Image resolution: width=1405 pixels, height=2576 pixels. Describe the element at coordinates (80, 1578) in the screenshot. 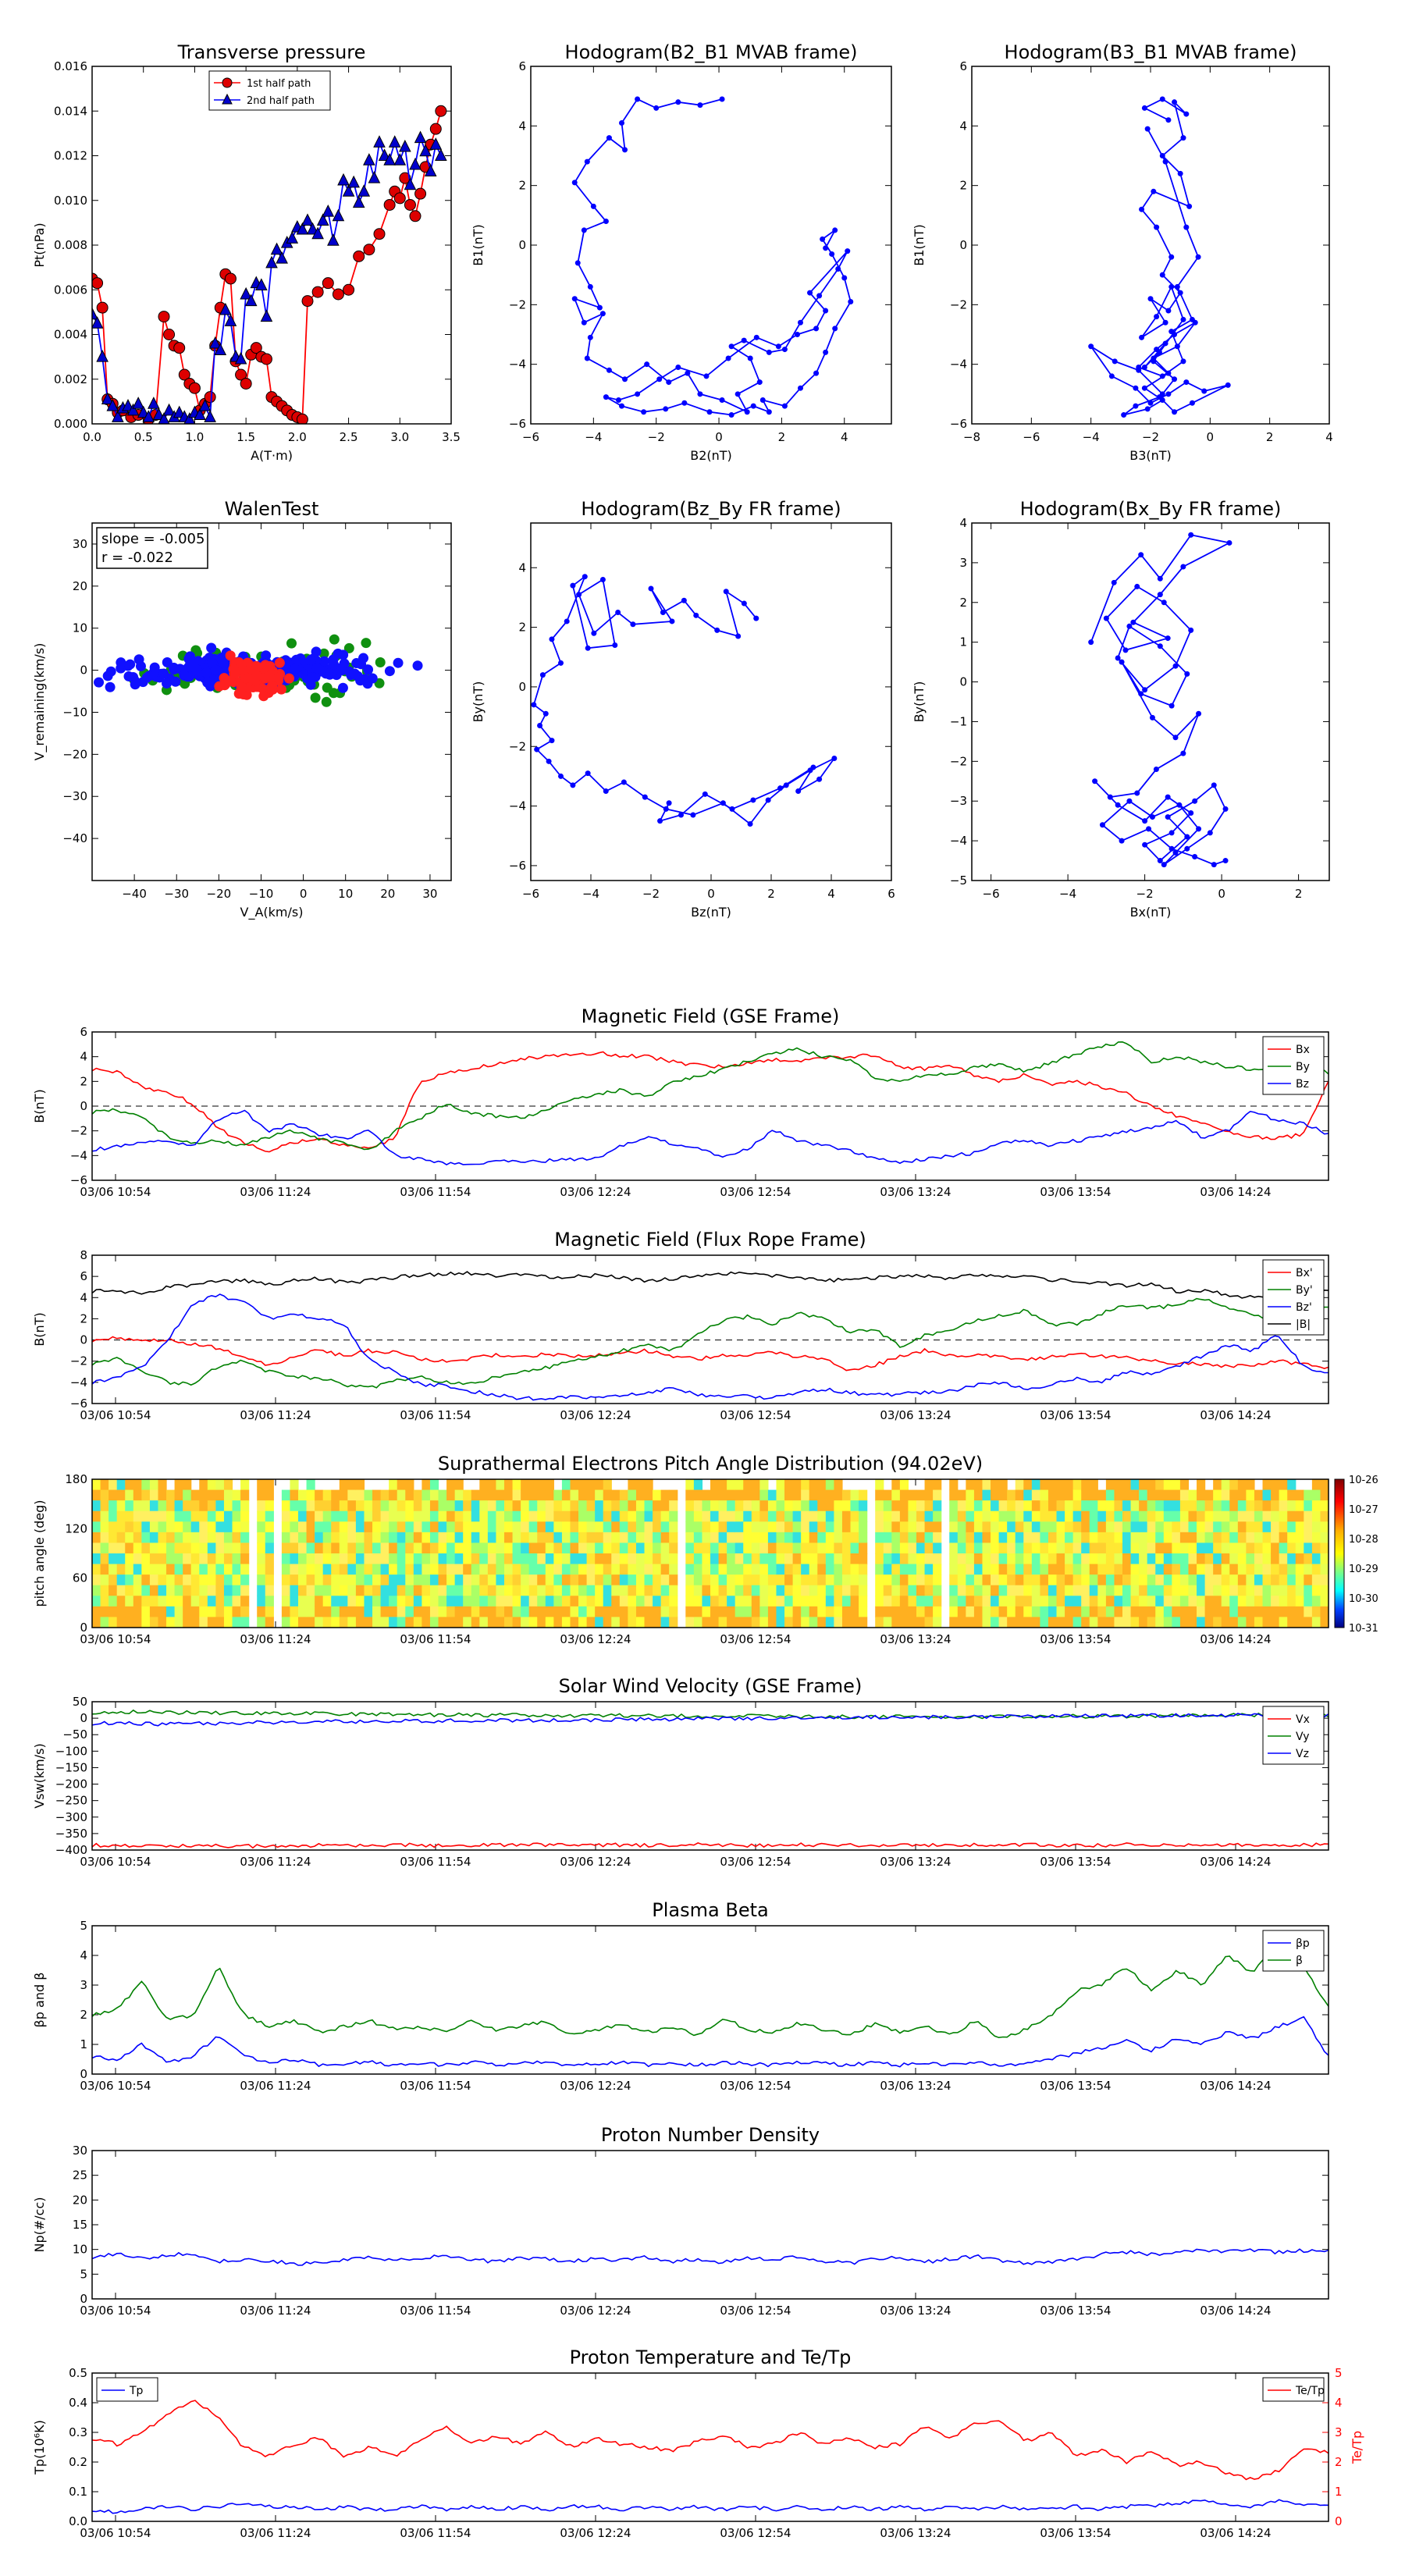

I see `pad-ytick-label: 60` at that location.